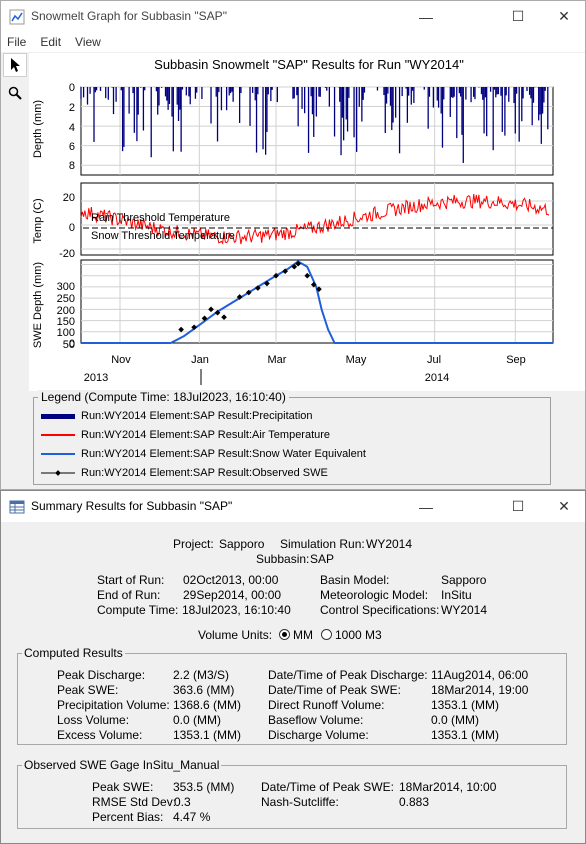  Describe the element at coordinates (293, 42) in the screenshot. I see `menu-bar: File Edit View` at that location.